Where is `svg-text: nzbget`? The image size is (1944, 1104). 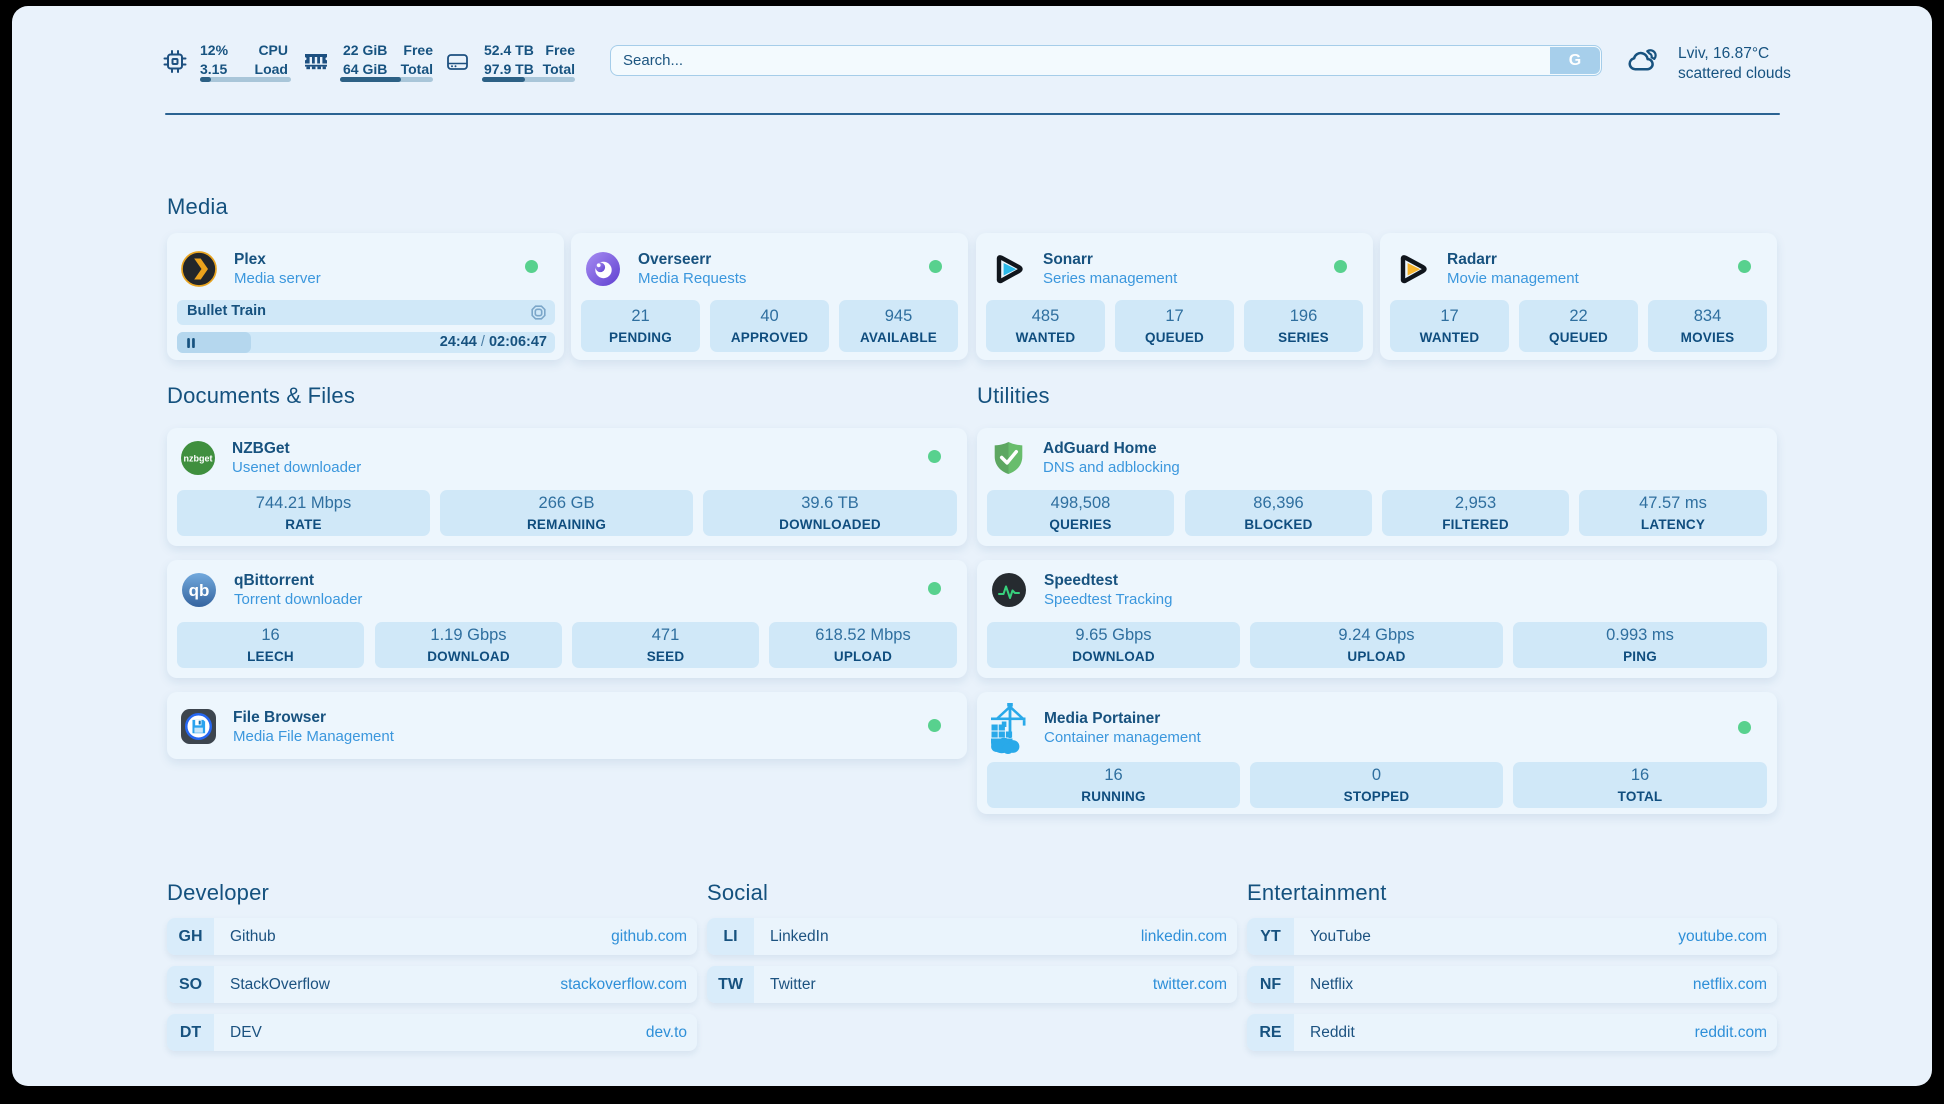
svg-text: nzbget is located at coordinates (198, 458).